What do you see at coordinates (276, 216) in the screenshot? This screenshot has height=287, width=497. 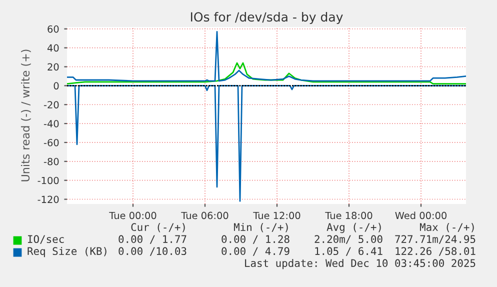 I see `x-tick-label: Tue 12:00` at bounding box center [276, 216].